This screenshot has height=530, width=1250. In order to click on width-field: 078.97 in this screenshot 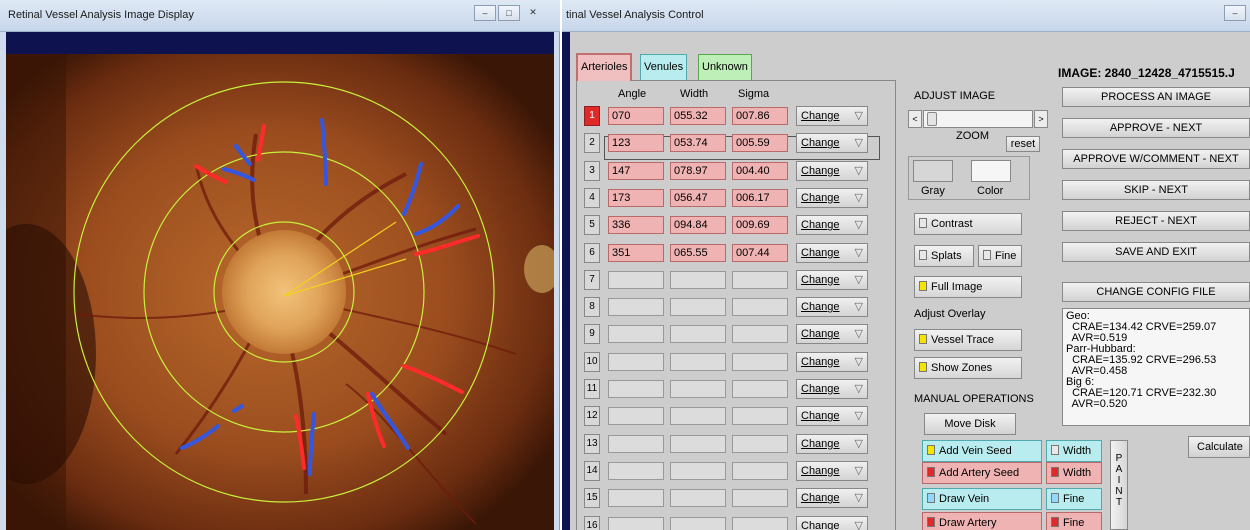, I will do `click(698, 170)`.